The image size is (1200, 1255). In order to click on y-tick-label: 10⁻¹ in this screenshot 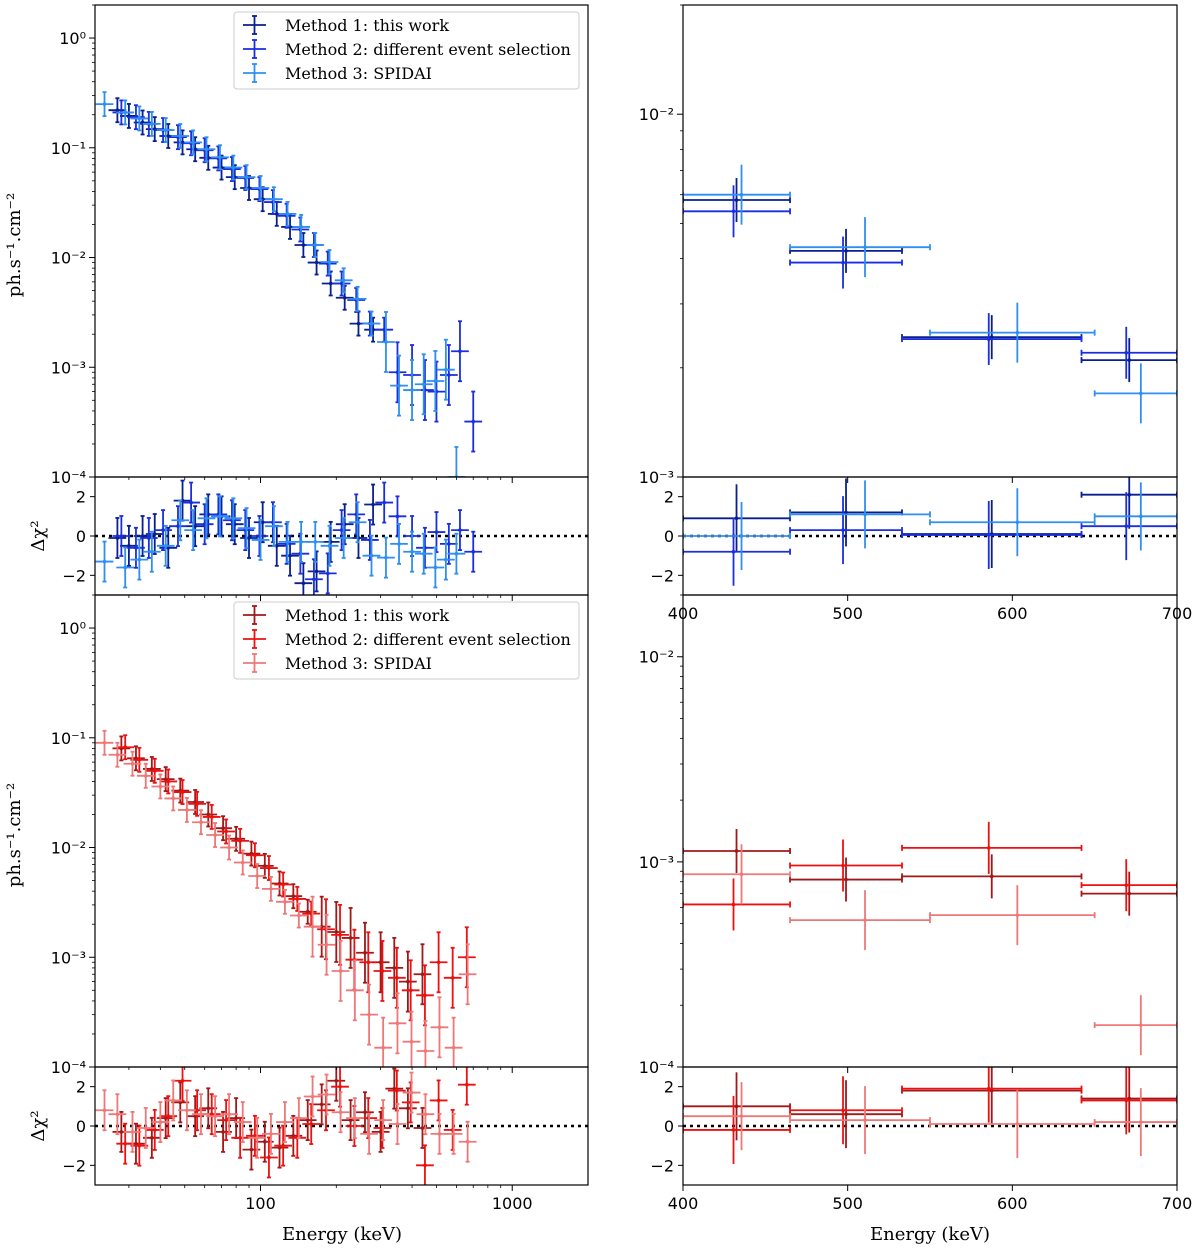, I will do `click(68, 148)`.